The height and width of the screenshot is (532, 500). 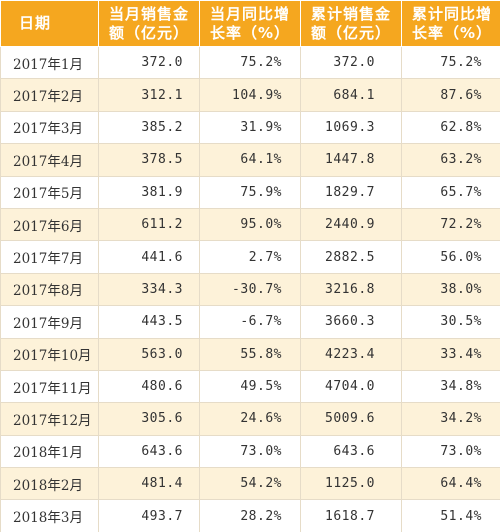 What do you see at coordinates (450, 160) in the screenshot?
I see `cell-cumulative-growth: 63.2%` at bounding box center [450, 160].